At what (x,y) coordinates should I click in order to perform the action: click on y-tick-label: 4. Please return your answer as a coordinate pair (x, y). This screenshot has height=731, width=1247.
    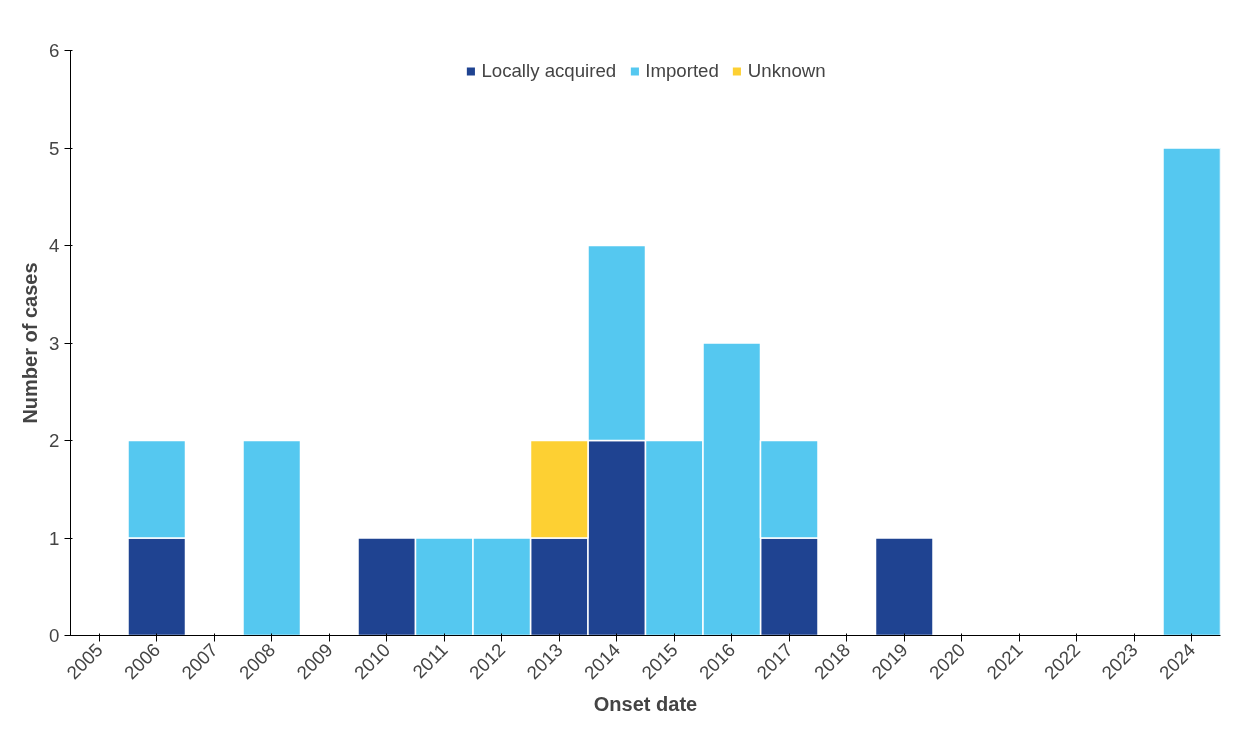
    Looking at the image, I should click on (54, 245).